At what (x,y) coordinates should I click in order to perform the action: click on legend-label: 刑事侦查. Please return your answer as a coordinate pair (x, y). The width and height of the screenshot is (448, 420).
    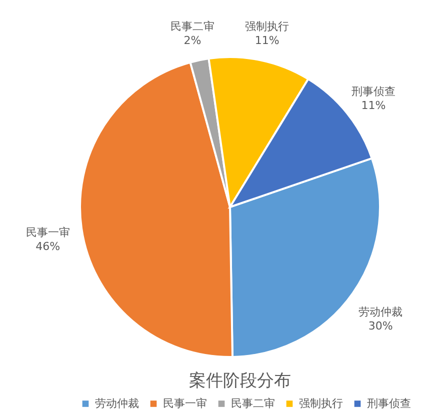
    Looking at the image, I should click on (389, 403).